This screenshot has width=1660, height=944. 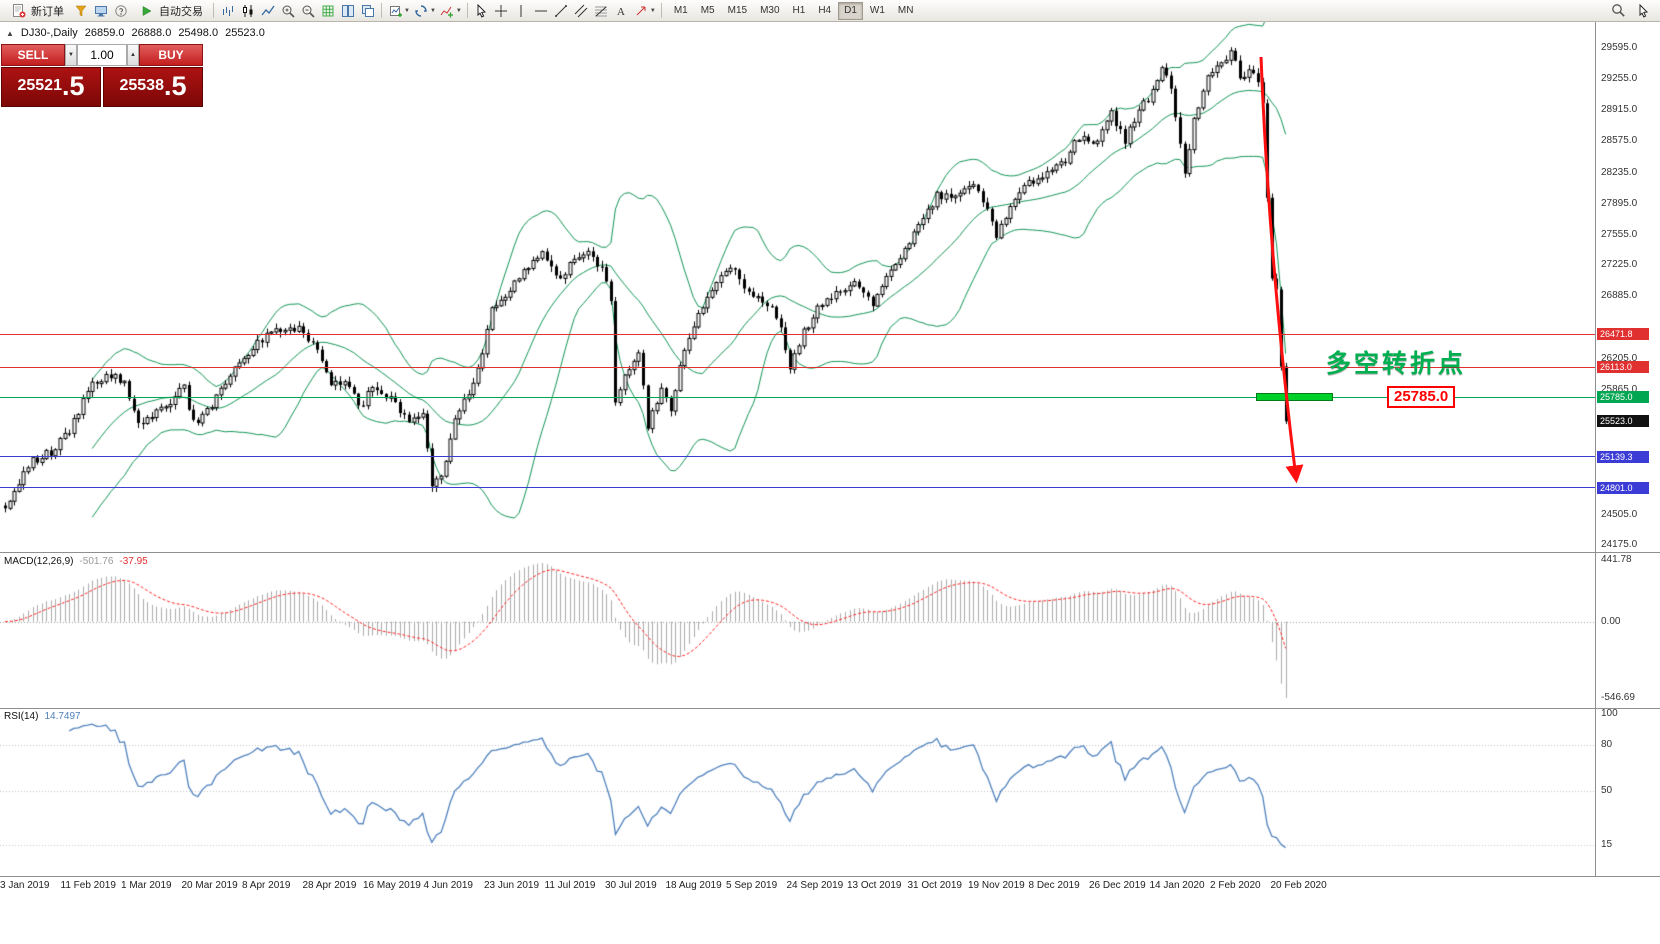 What do you see at coordinates (830, 552) in the screenshot?
I see `macd-panel-separator` at bounding box center [830, 552].